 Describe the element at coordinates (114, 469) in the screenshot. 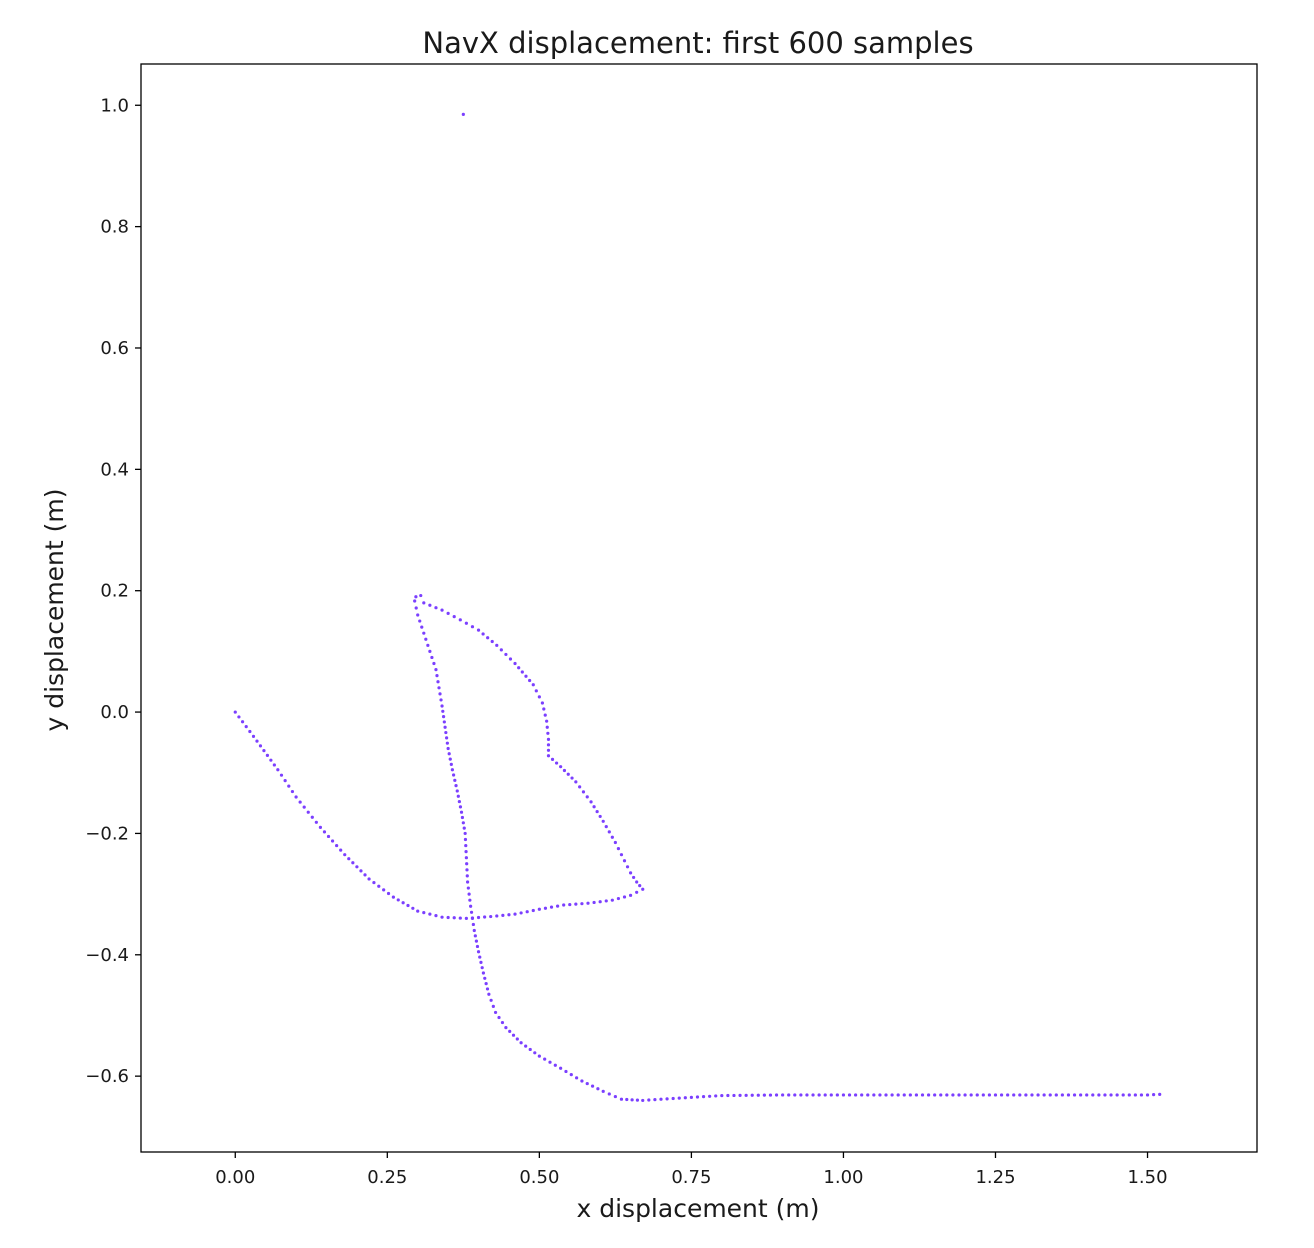

I see `y-tick-label: 0.4` at that location.